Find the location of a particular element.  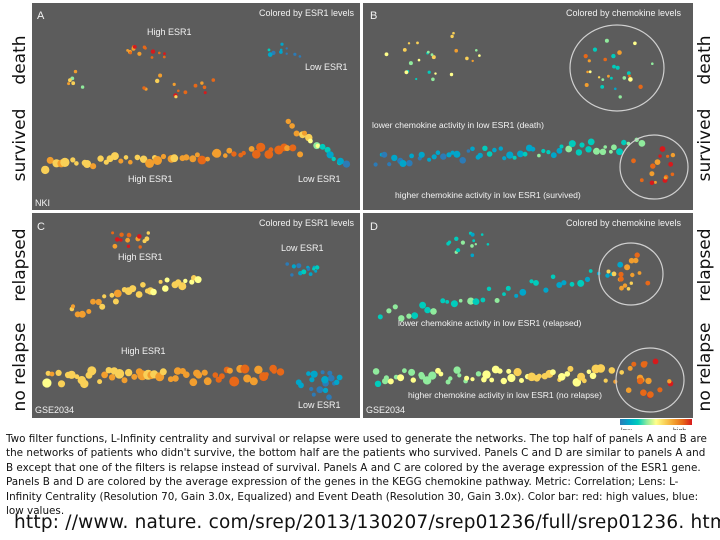

panel-a-title: Colored by ESR1 levels is located at coordinates (307, 13).